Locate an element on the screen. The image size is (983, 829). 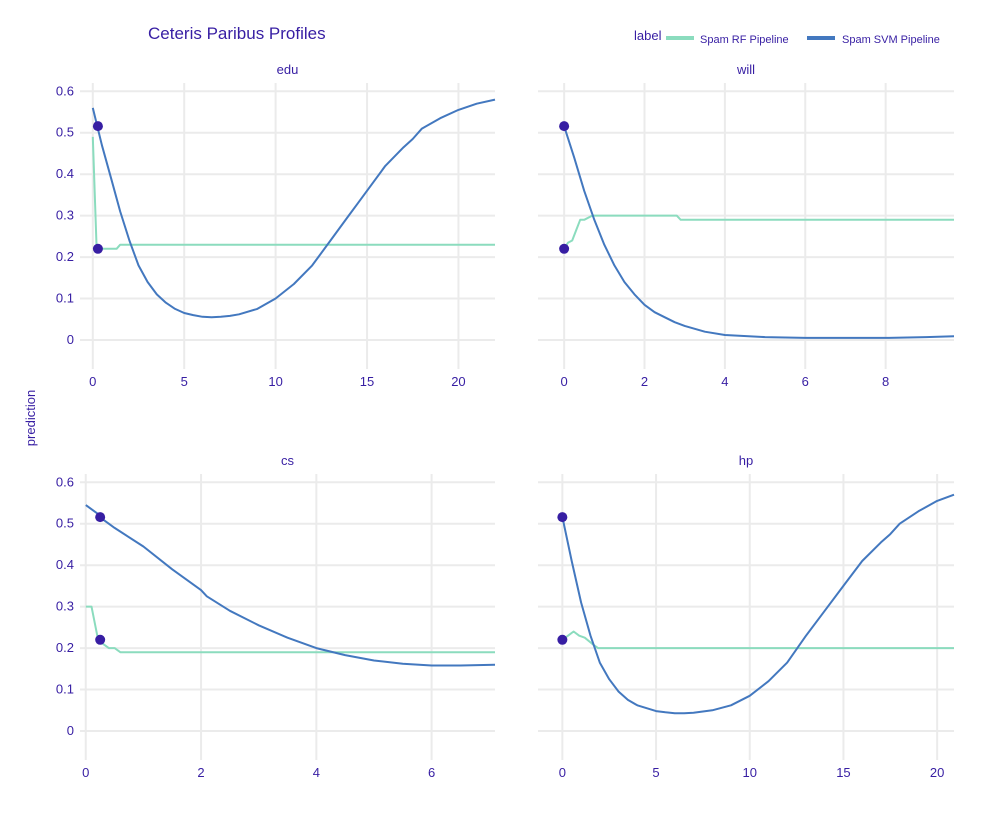
panel-title: hp is located at coordinates (746, 460).